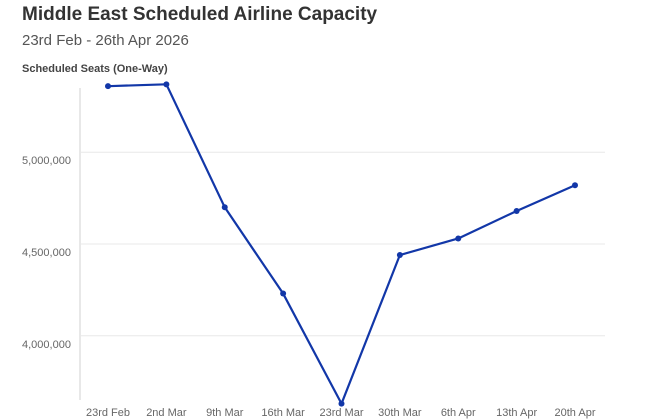 The image size is (651, 419). I want to click on x-tick-label: 23rd Mar, so click(341, 413).